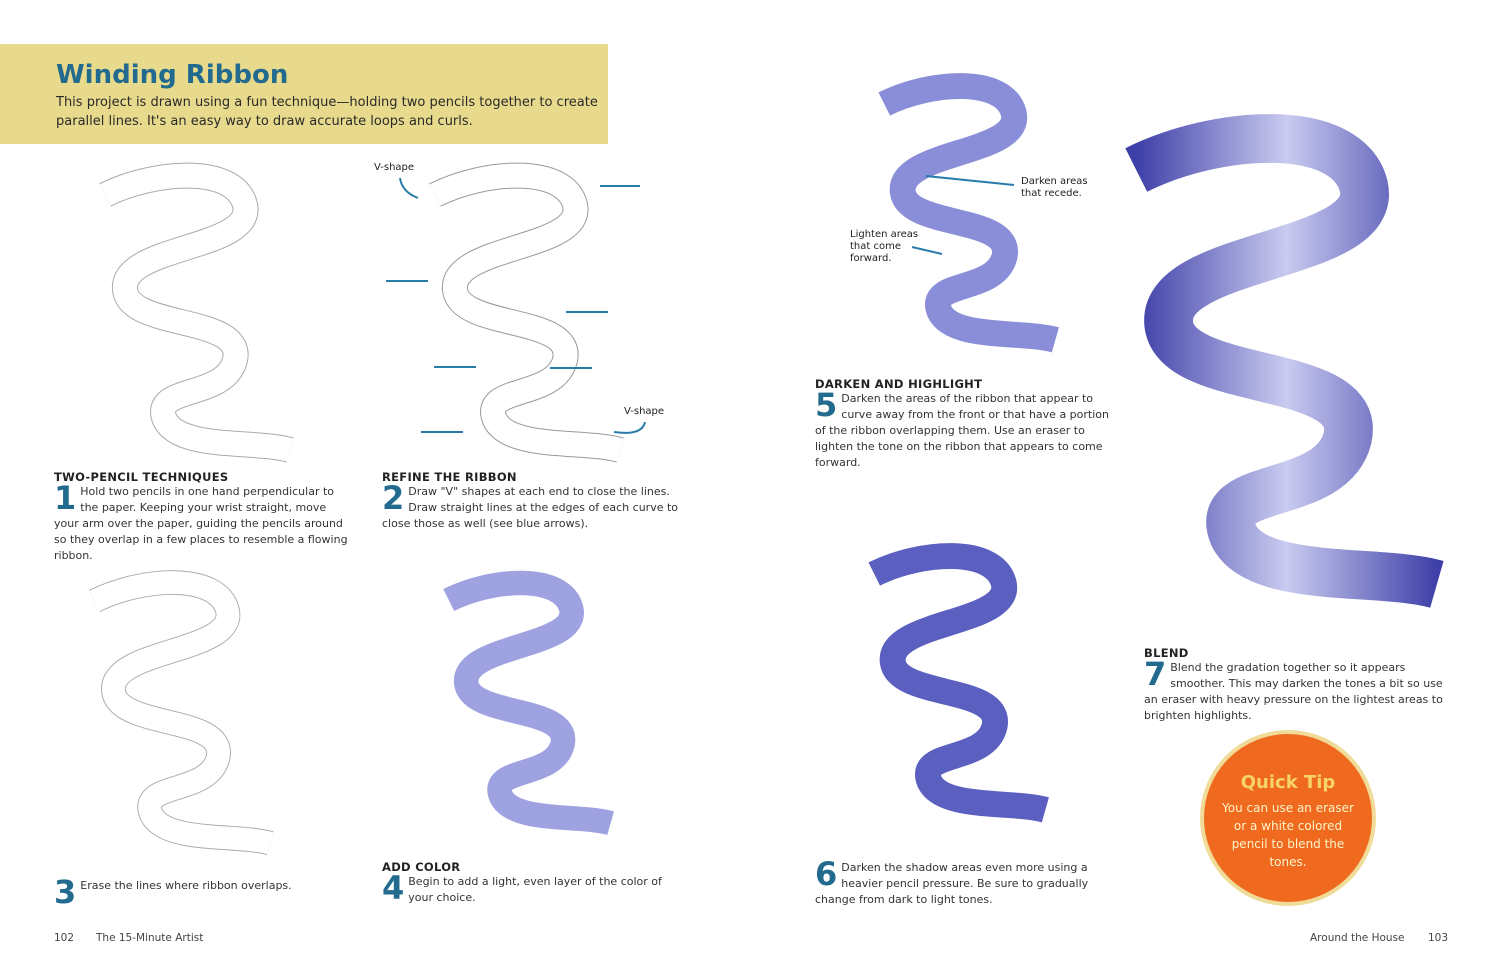 Image resolution: width=1500 pixels, height=970 pixels. What do you see at coordinates (1054, 187) in the screenshot?
I see `darken-label: Darken areas that recede.` at bounding box center [1054, 187].